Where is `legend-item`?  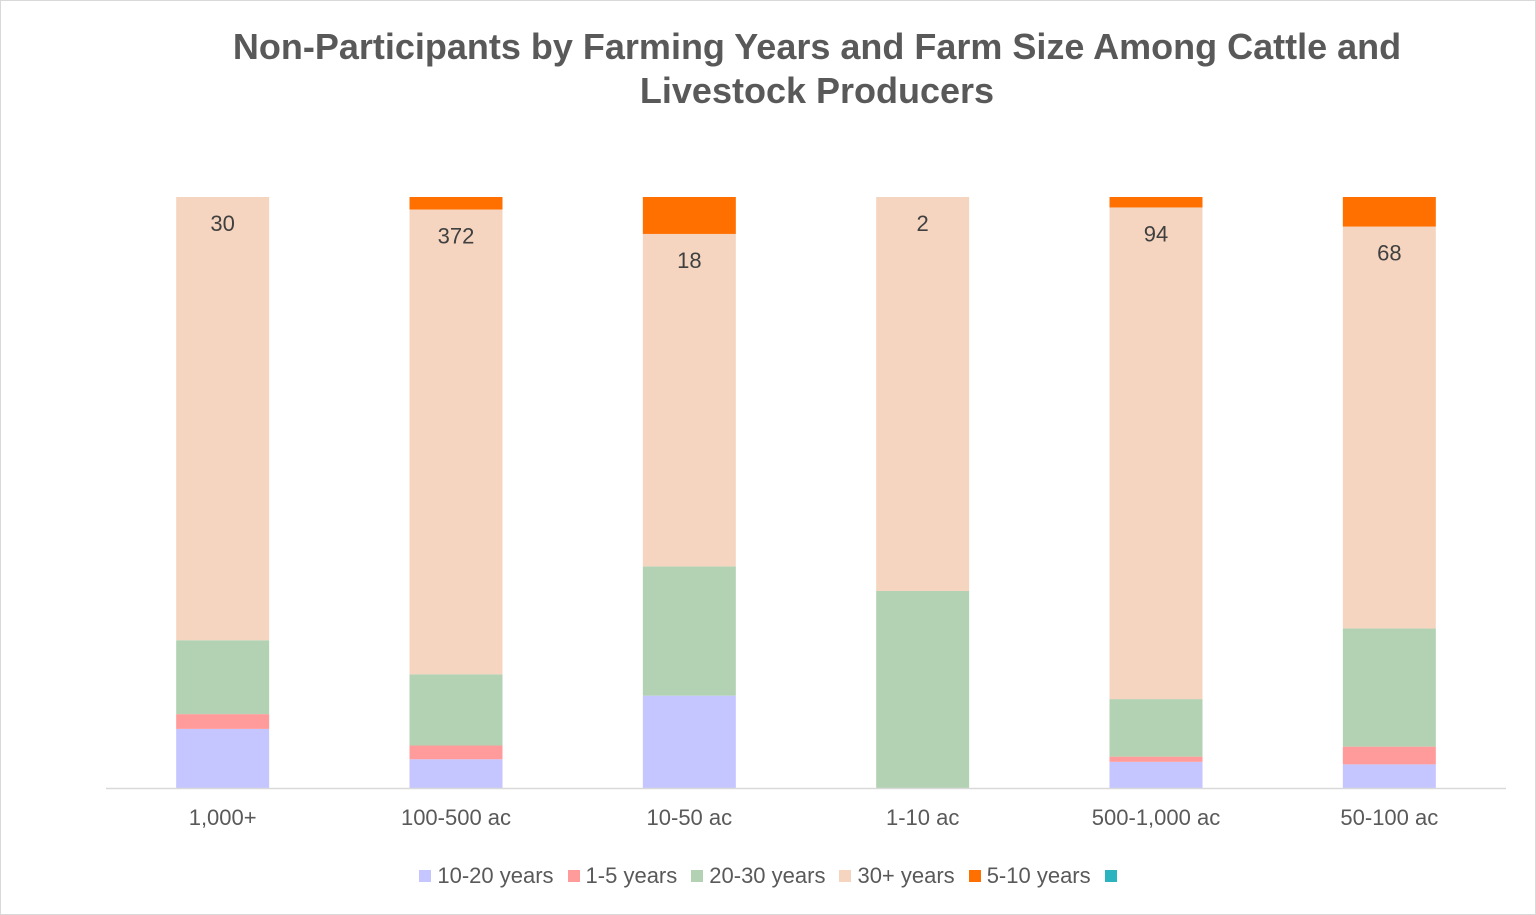 legend-item is located at coordinates (1110, 876).